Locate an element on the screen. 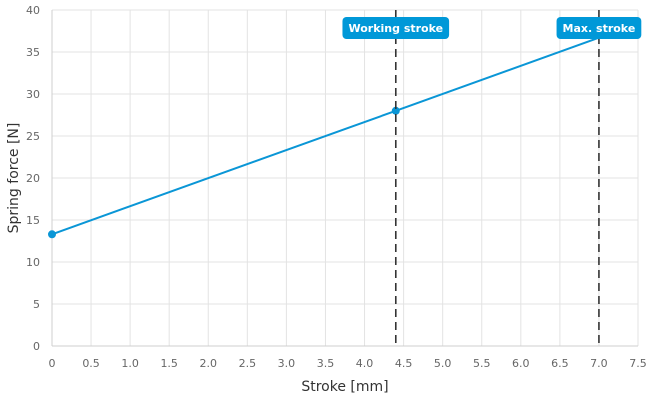 The width and height of the screenshot is (650, 400). x-tick-label: 1.0 is located at coordinates (130, 363).